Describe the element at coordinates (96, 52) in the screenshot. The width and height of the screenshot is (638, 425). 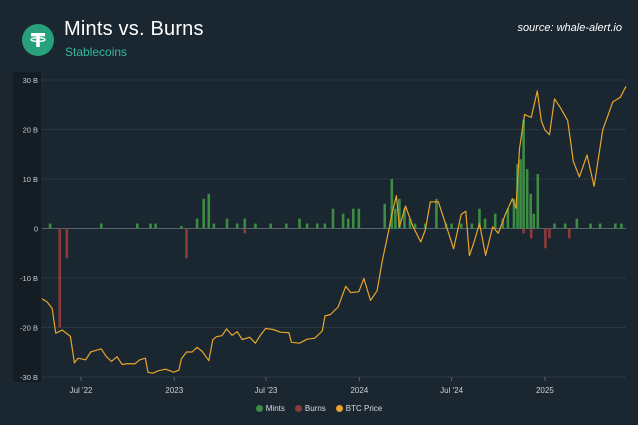
I see `chart-subtitle: Stablecoins` at that location.